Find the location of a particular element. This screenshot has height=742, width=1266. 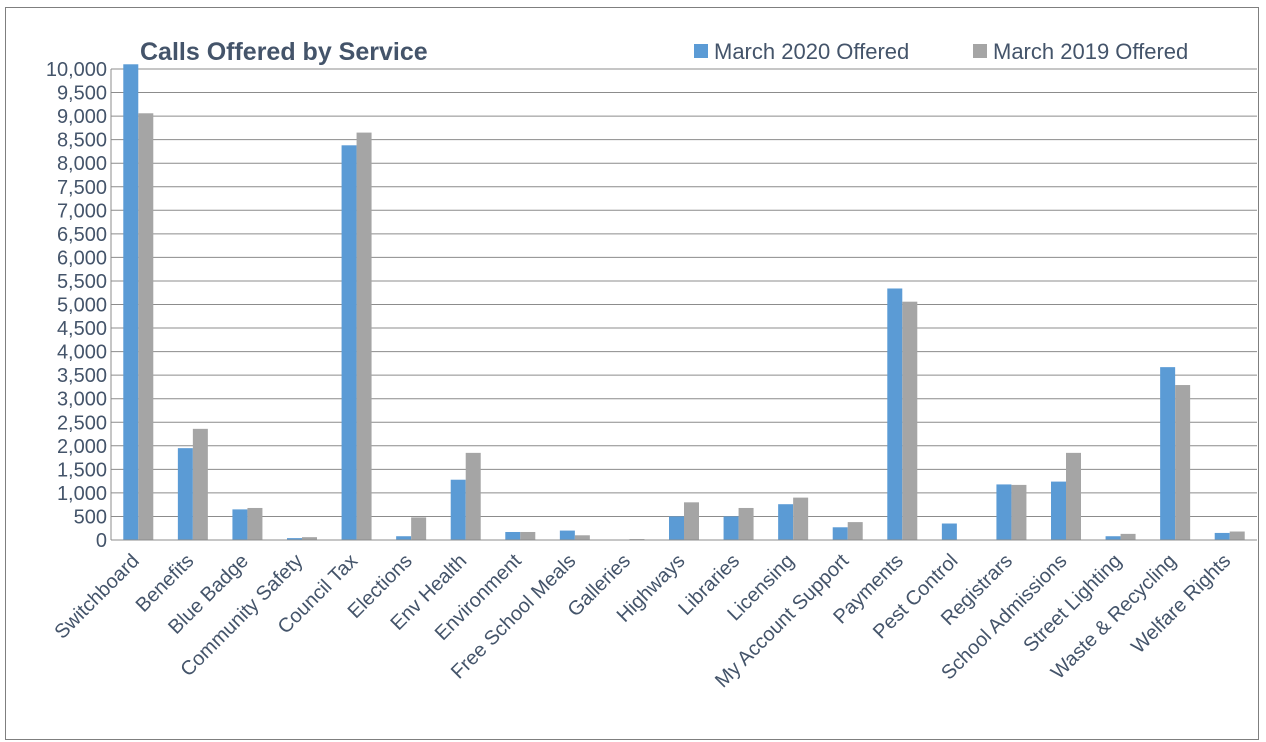

y-tick-label: 2,000 is located at coordinates (82, 447).